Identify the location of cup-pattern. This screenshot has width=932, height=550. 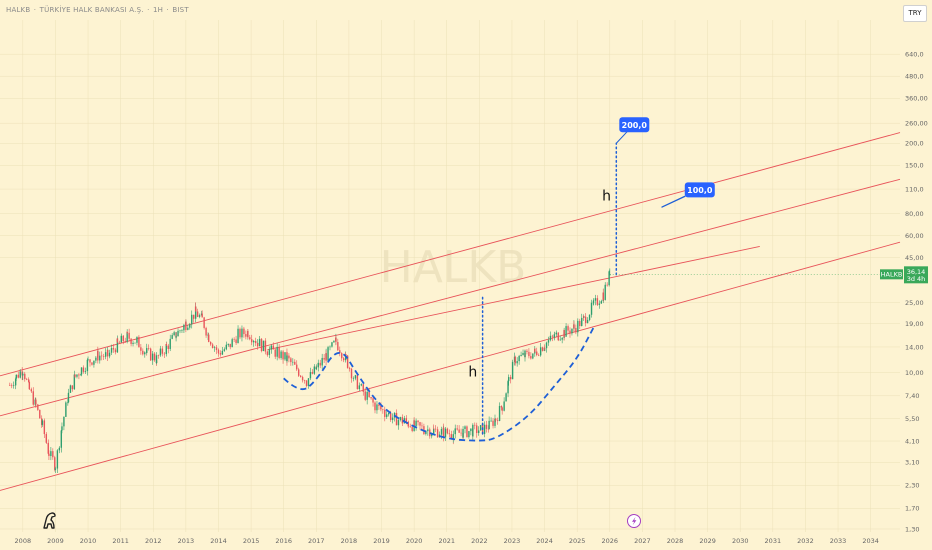
(439, 384).